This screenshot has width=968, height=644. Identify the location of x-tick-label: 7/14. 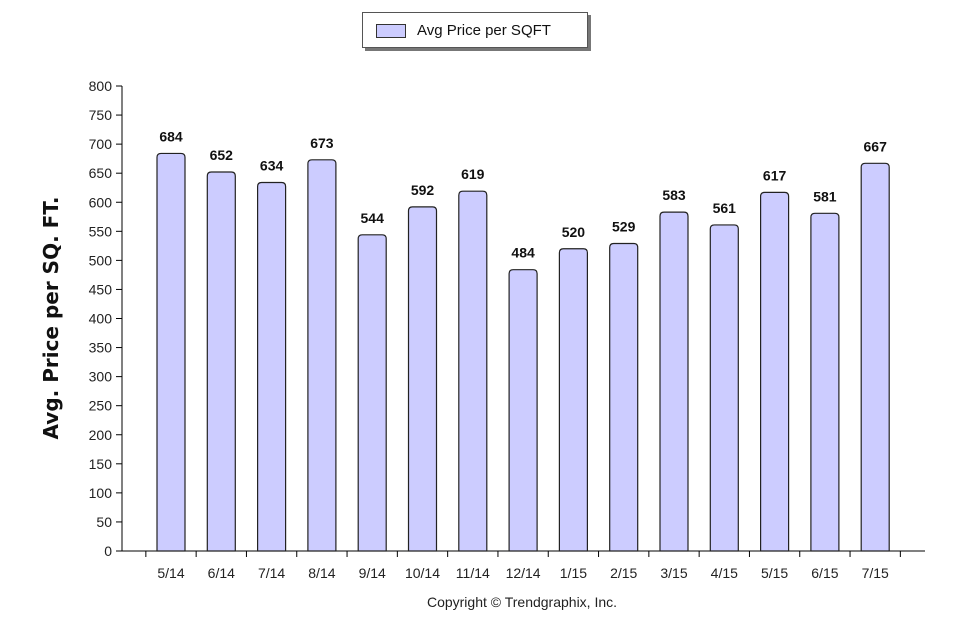
(271, 573).